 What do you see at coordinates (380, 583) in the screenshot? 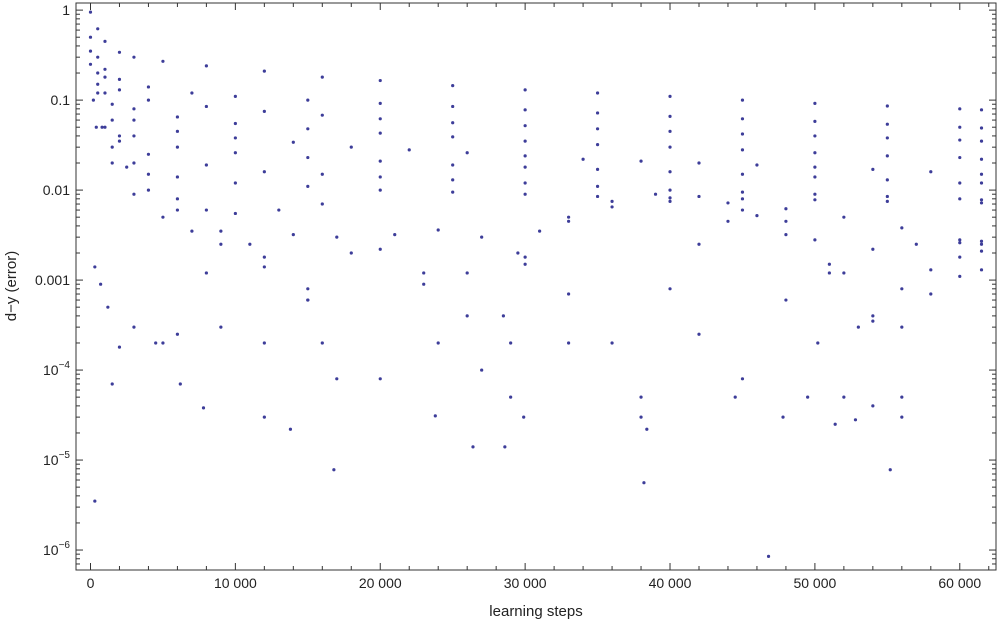
I see `x-tick-label: 20 000` at bounding box center [380, 583].